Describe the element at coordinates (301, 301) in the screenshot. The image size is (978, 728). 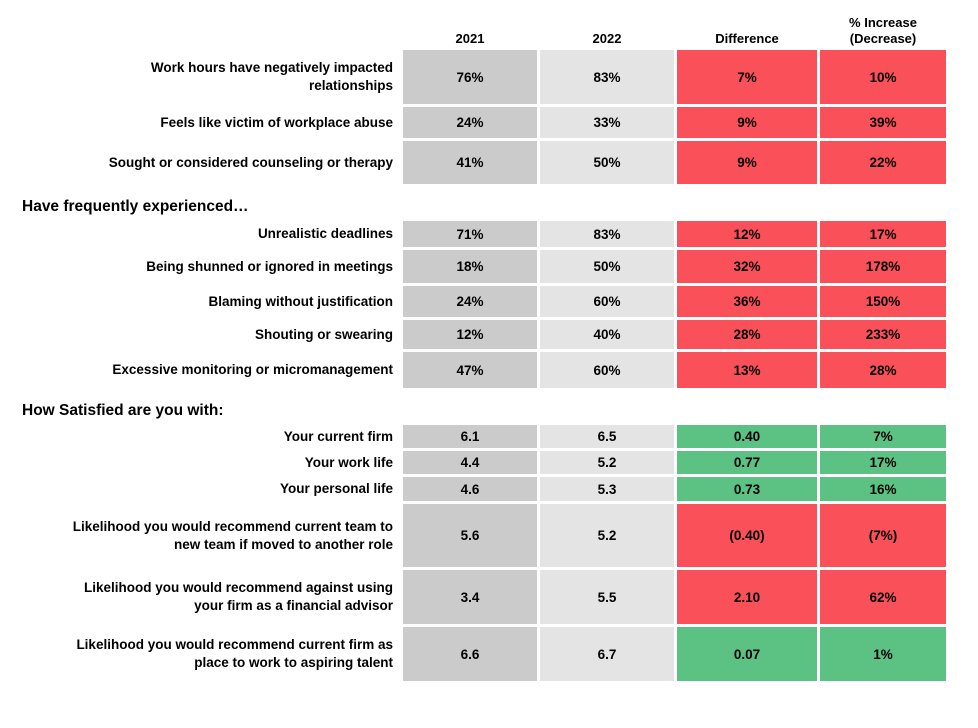
I see `row-label: Blaming without justification` at that location.